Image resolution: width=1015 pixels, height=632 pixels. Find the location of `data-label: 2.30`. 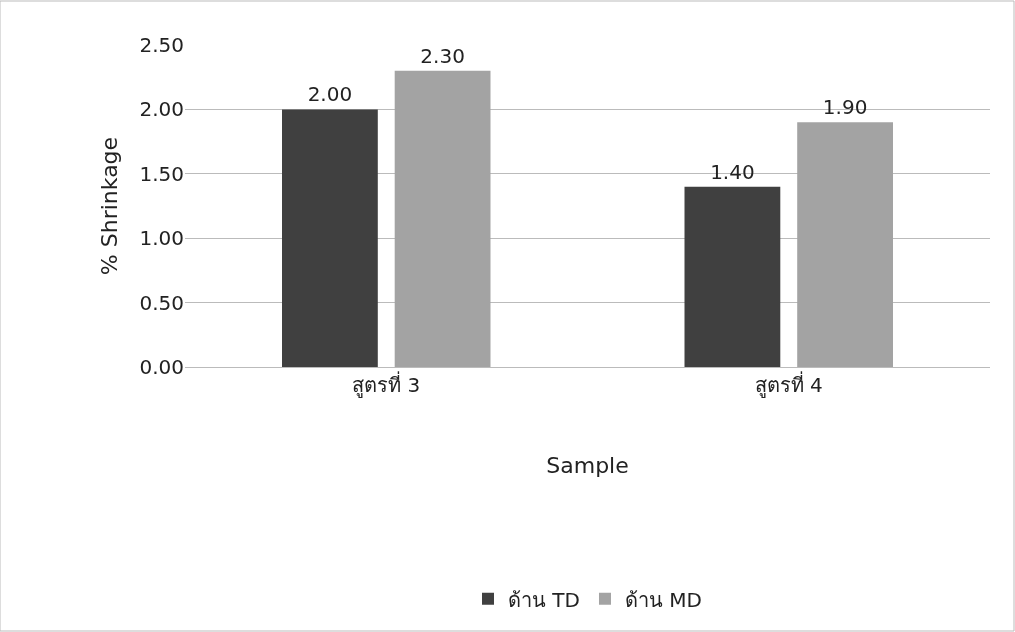

data-label: 2.30 is located at coordinates (442, 55).